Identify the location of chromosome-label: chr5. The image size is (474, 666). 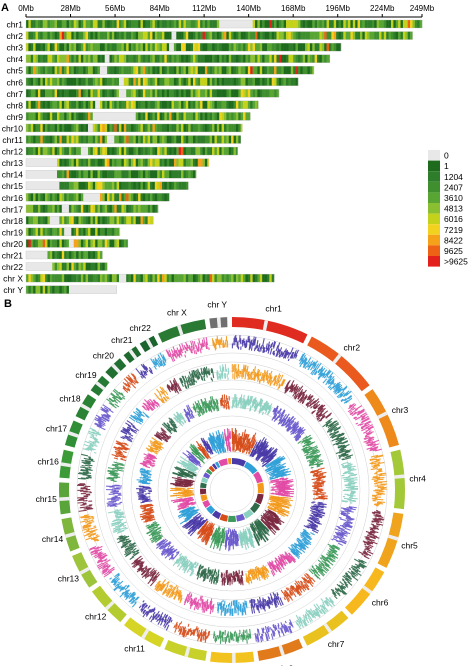
(14, 71).